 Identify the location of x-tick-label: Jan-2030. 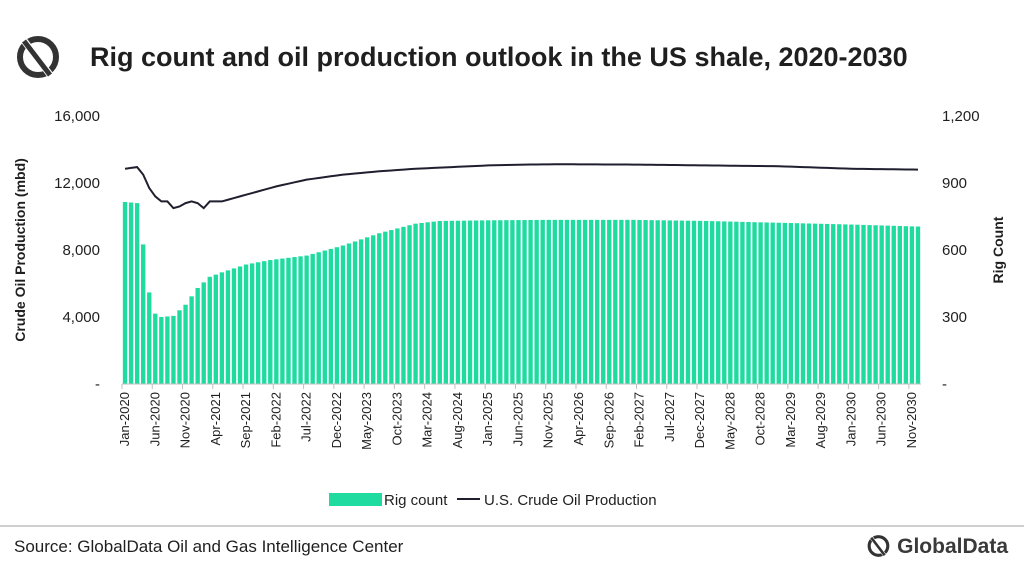
(850, 419).